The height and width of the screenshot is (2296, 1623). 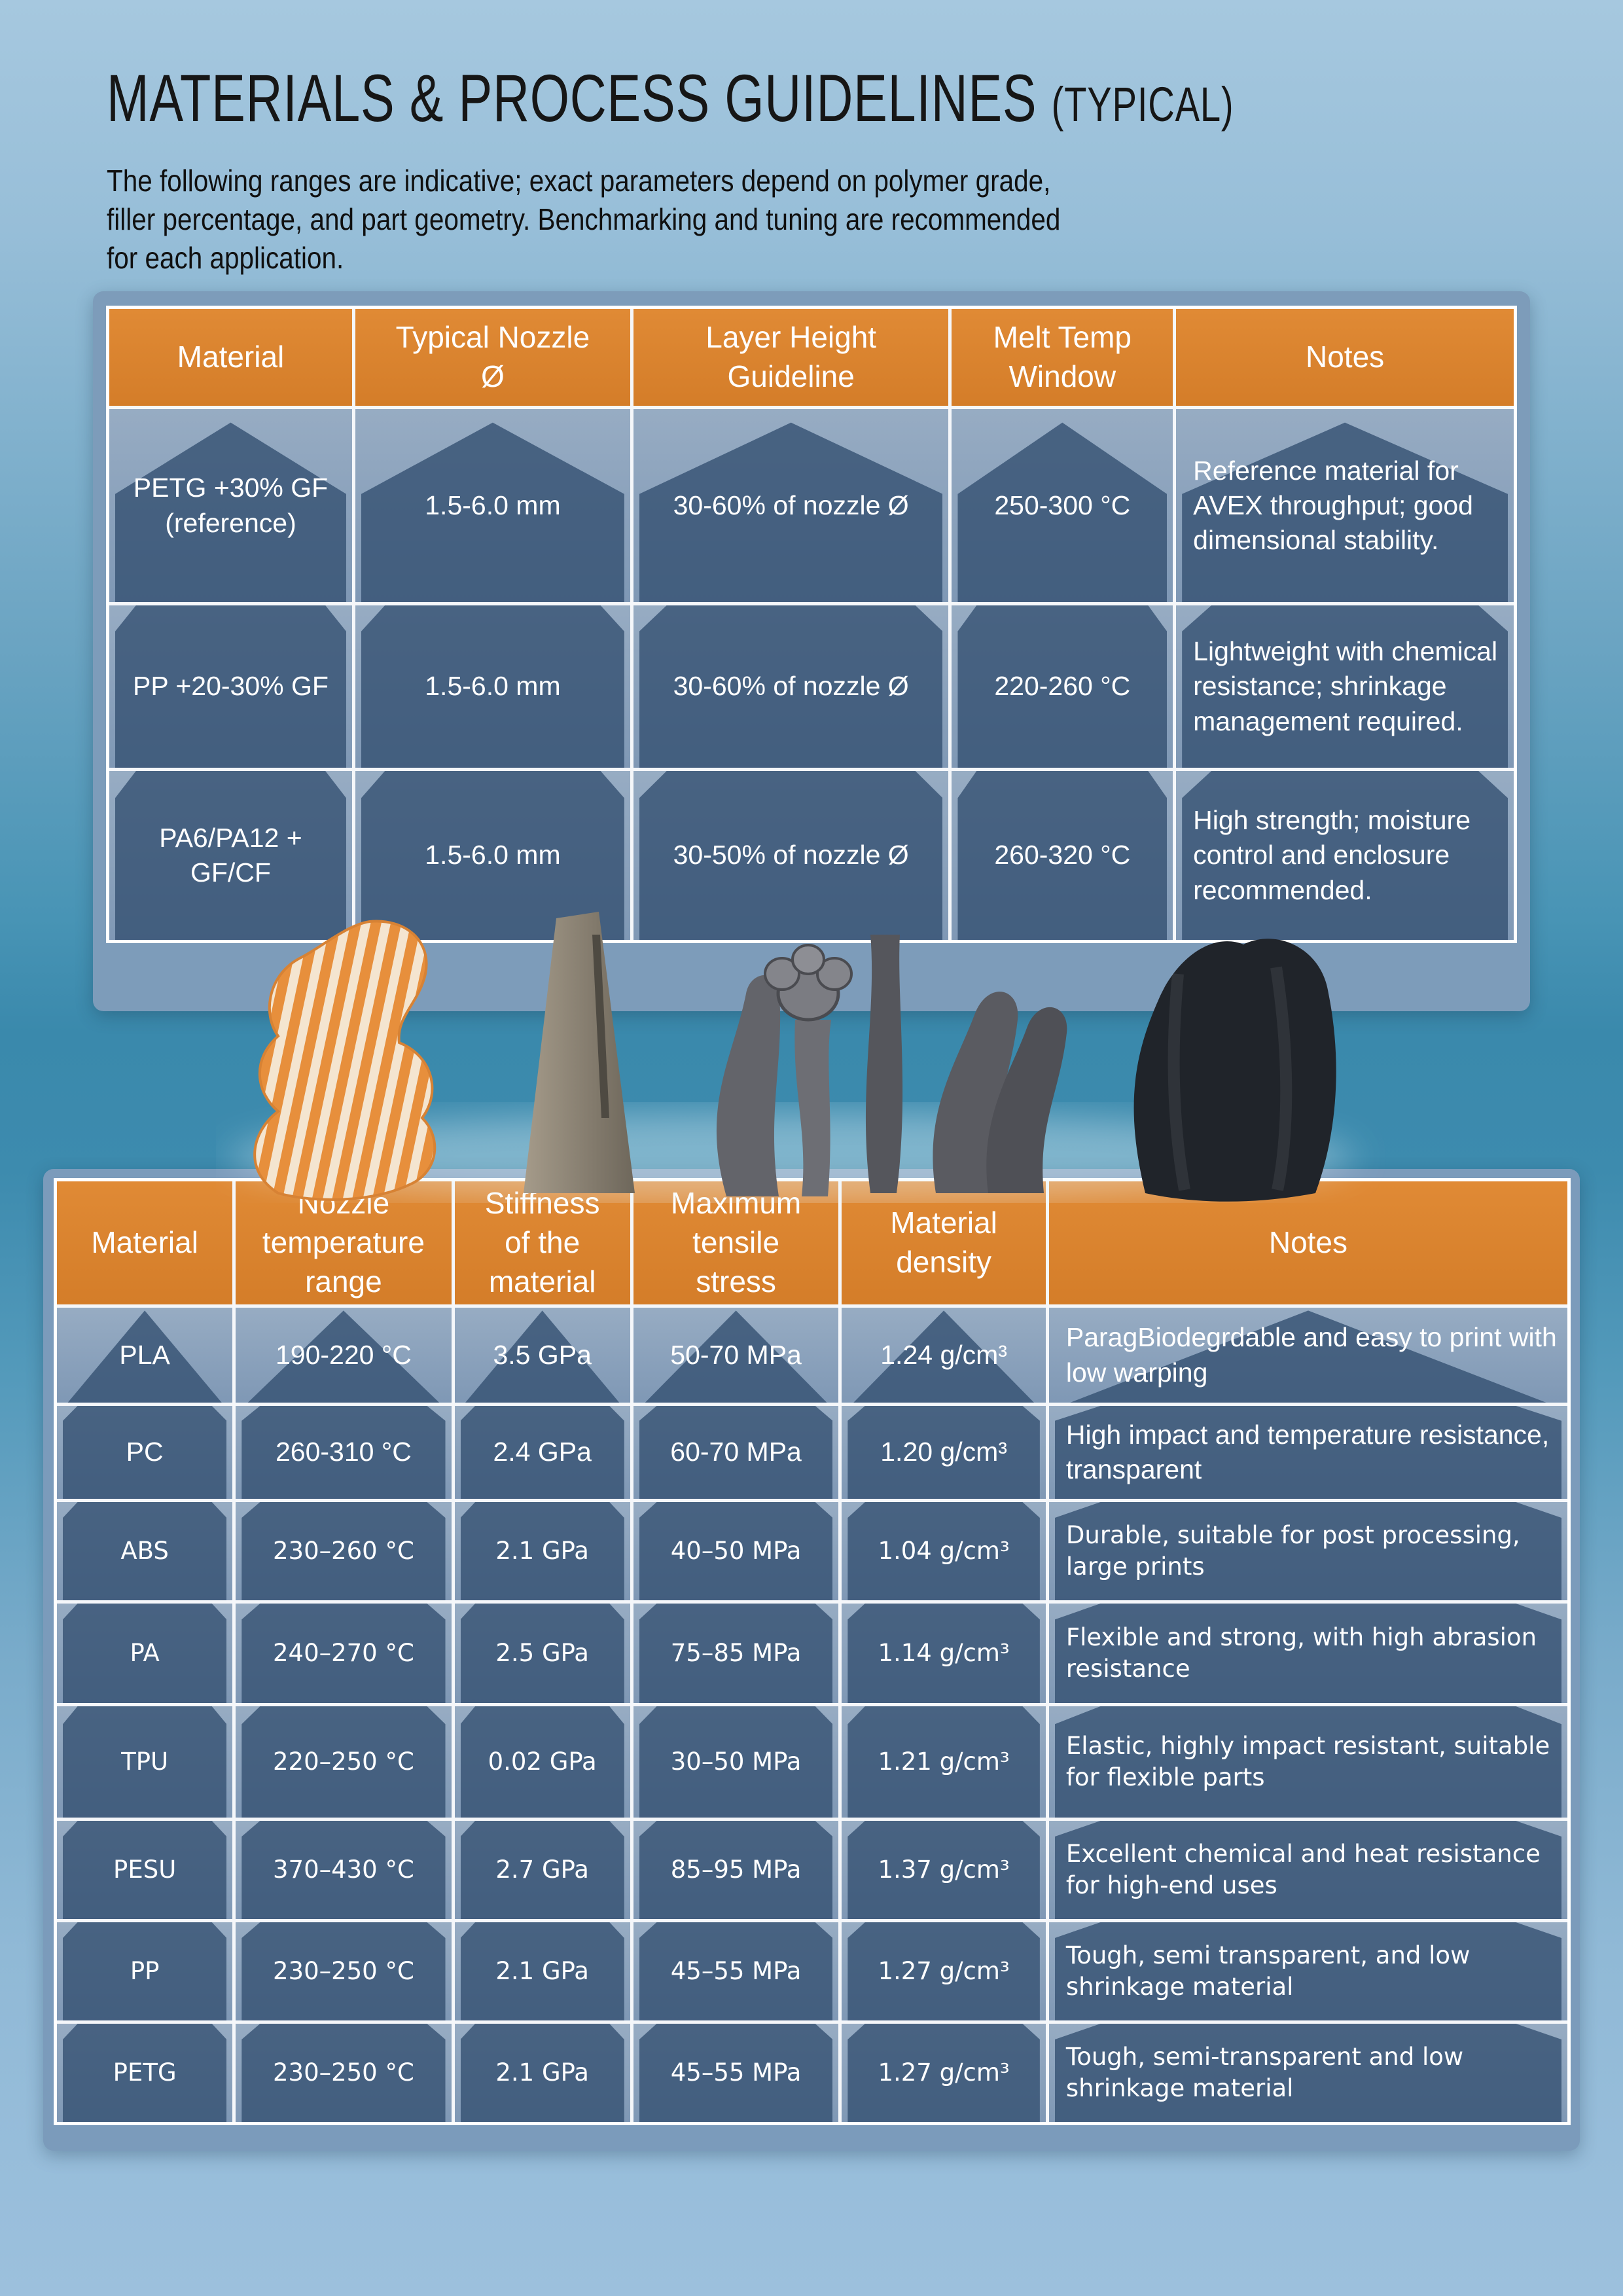 I want to click on materials-header-1: Nozzle temperature range, so click(x=344, y=1242).